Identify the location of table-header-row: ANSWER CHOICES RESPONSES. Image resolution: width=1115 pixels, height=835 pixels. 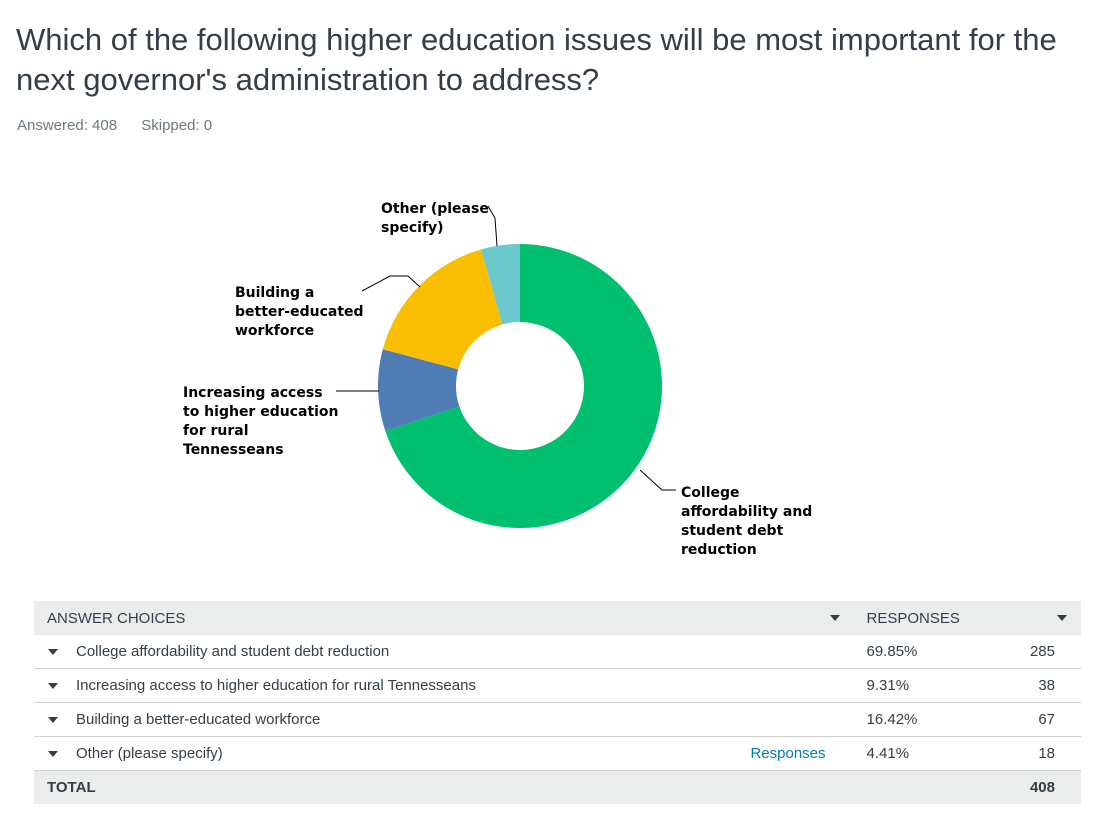
(557, 618).